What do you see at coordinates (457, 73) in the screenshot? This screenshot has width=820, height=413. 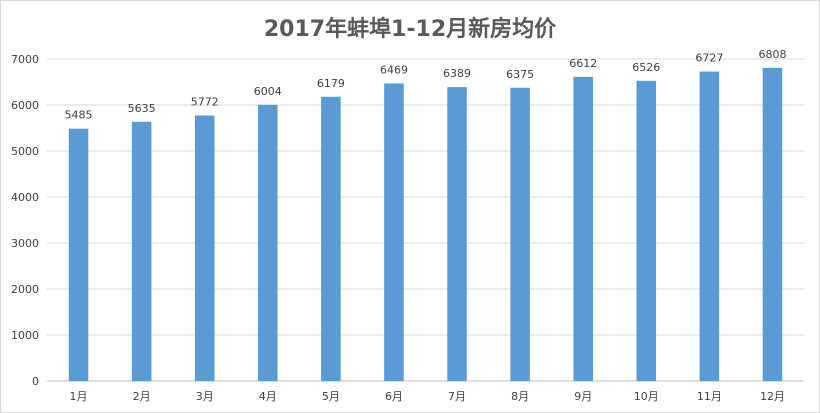 I see `data-label: 6389` at bounding box center [457, 73].